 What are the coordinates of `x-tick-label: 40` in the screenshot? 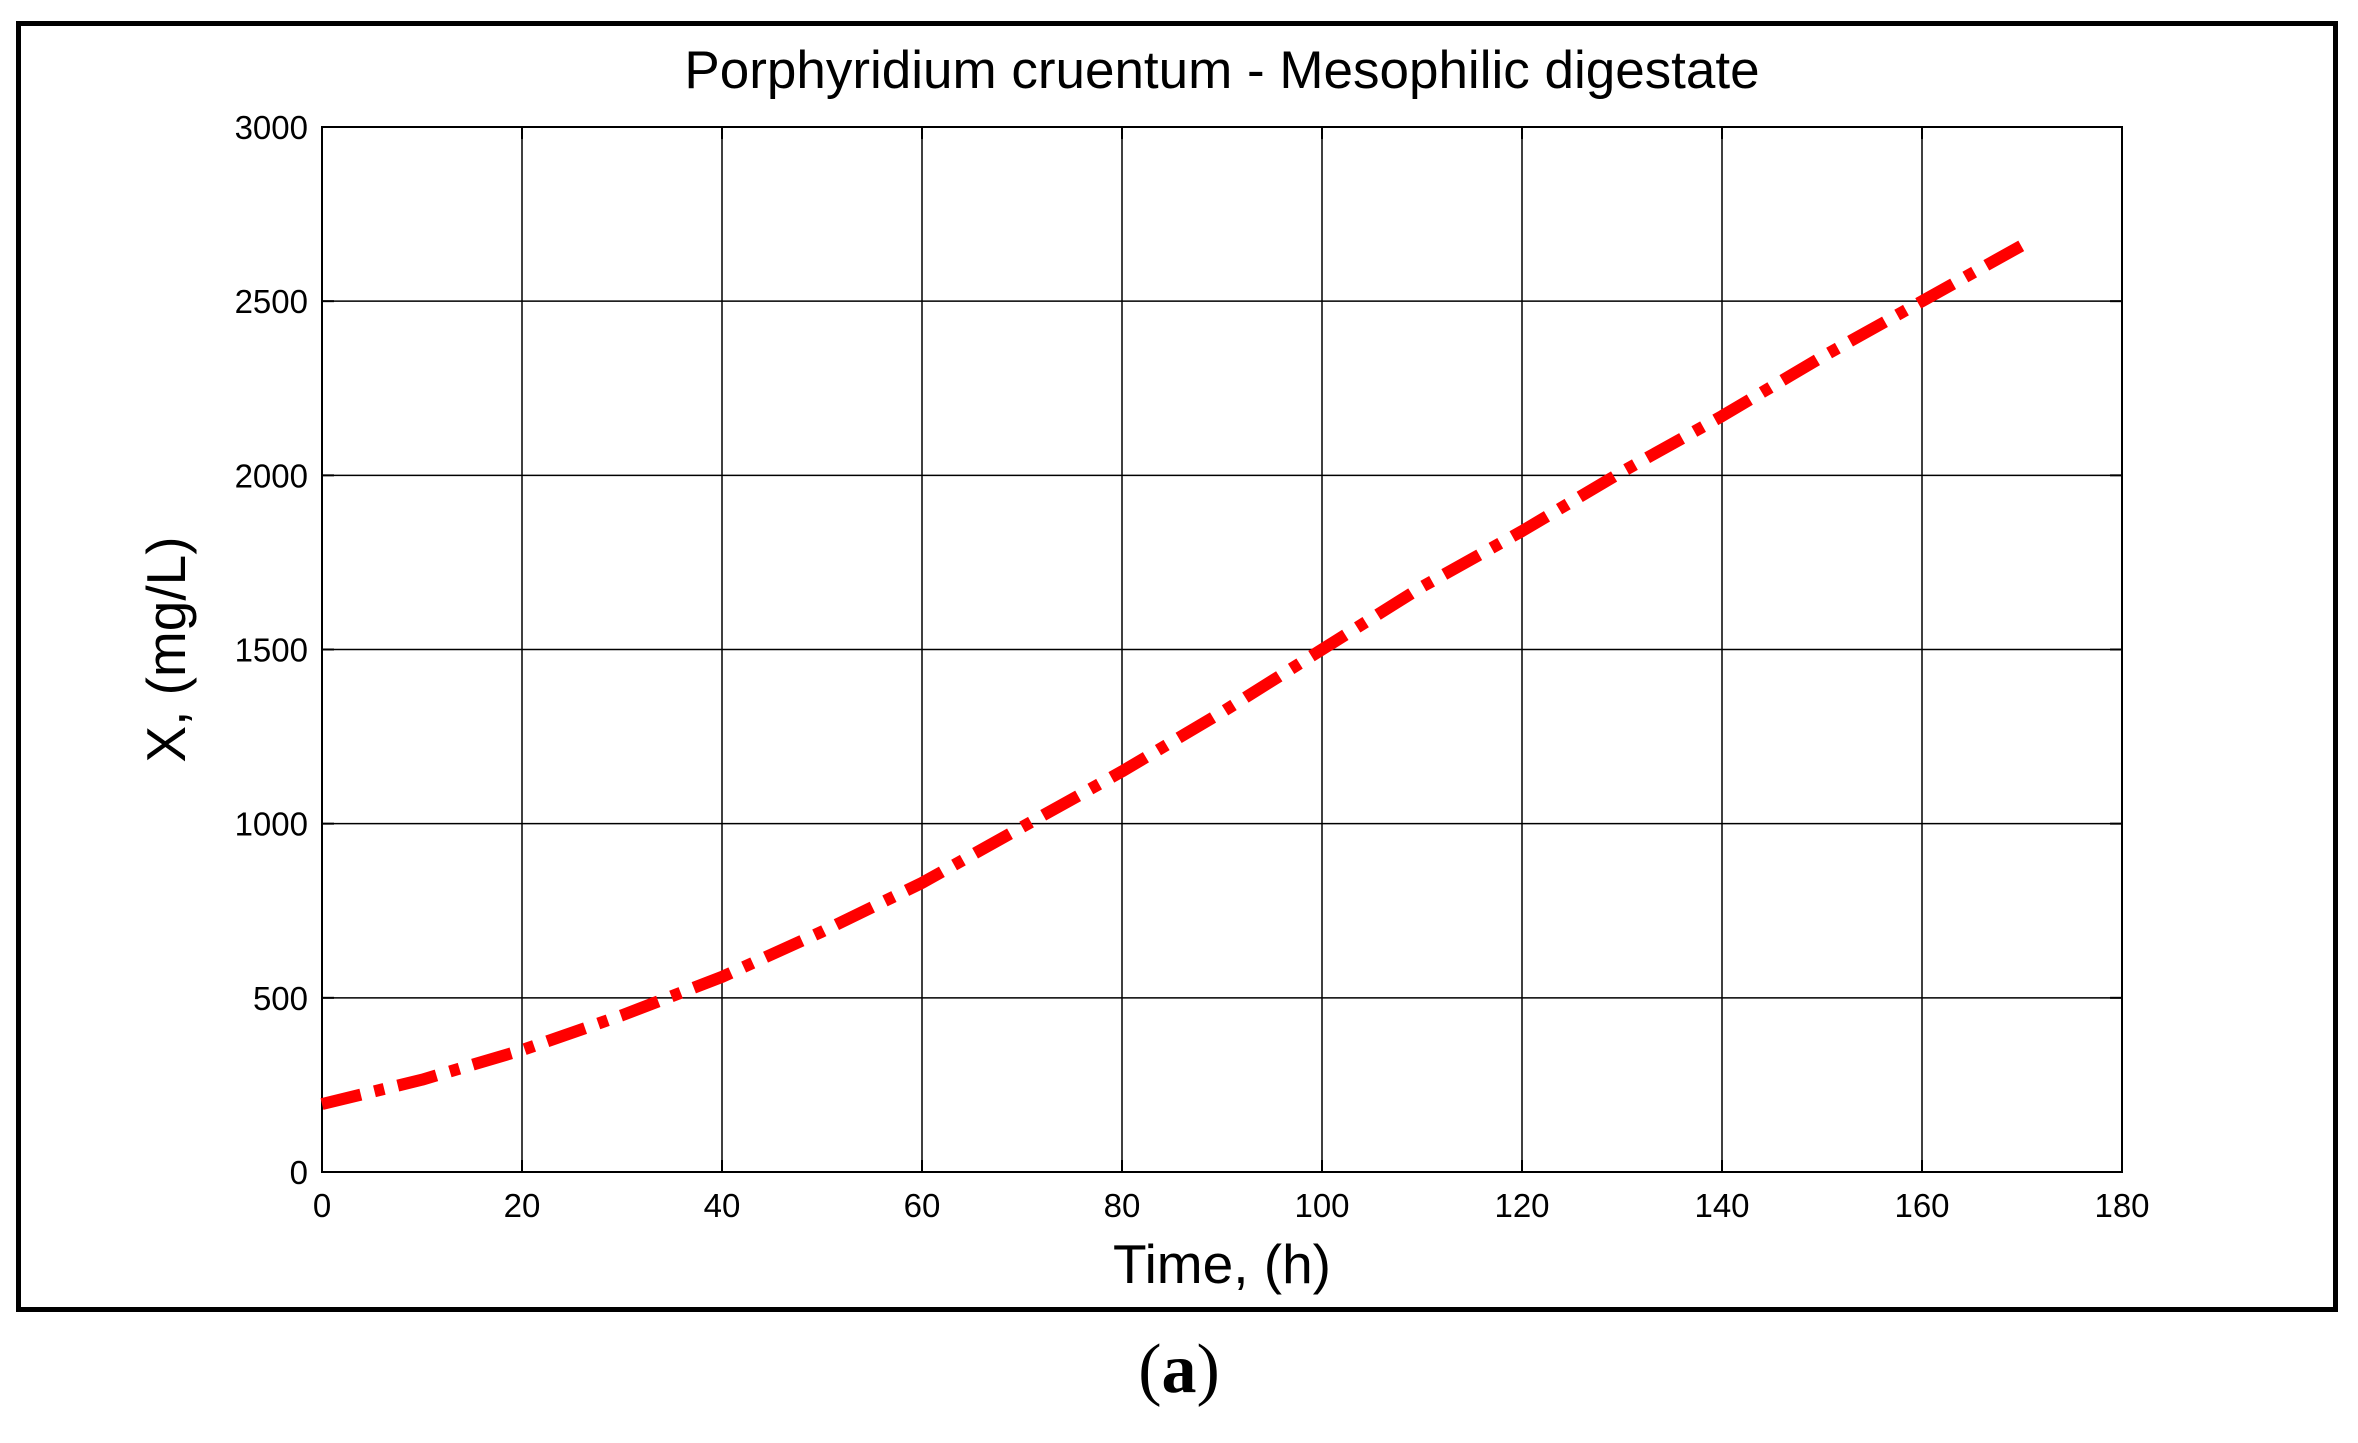 It's located at (722, 1205).